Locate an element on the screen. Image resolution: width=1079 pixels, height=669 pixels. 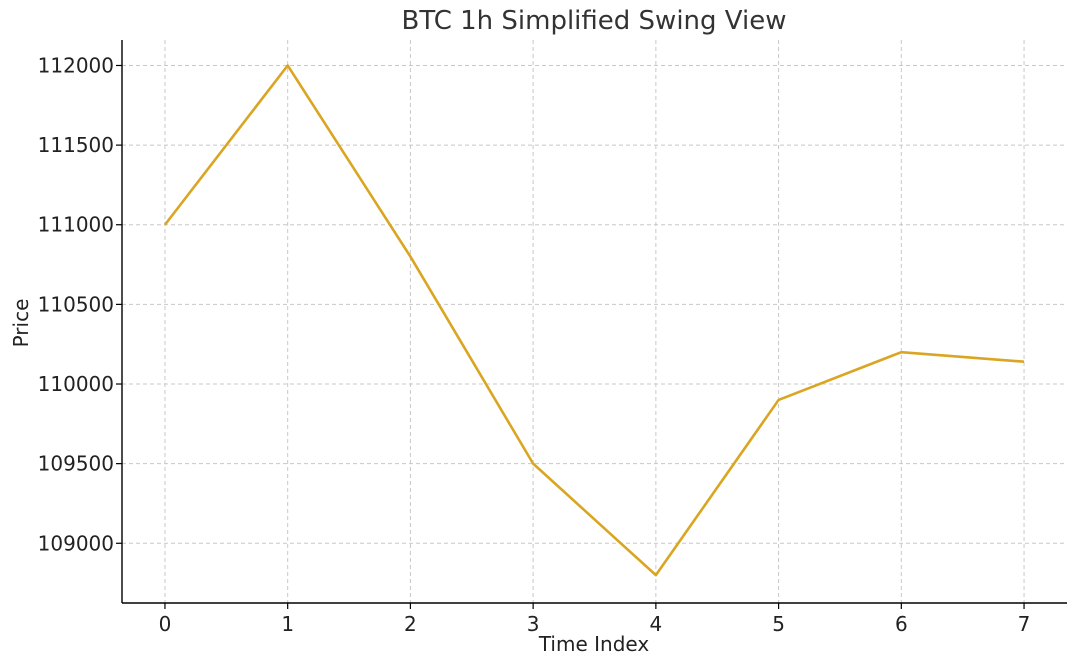
x-axis-label: Time Index is located at coordinates (594, 644).